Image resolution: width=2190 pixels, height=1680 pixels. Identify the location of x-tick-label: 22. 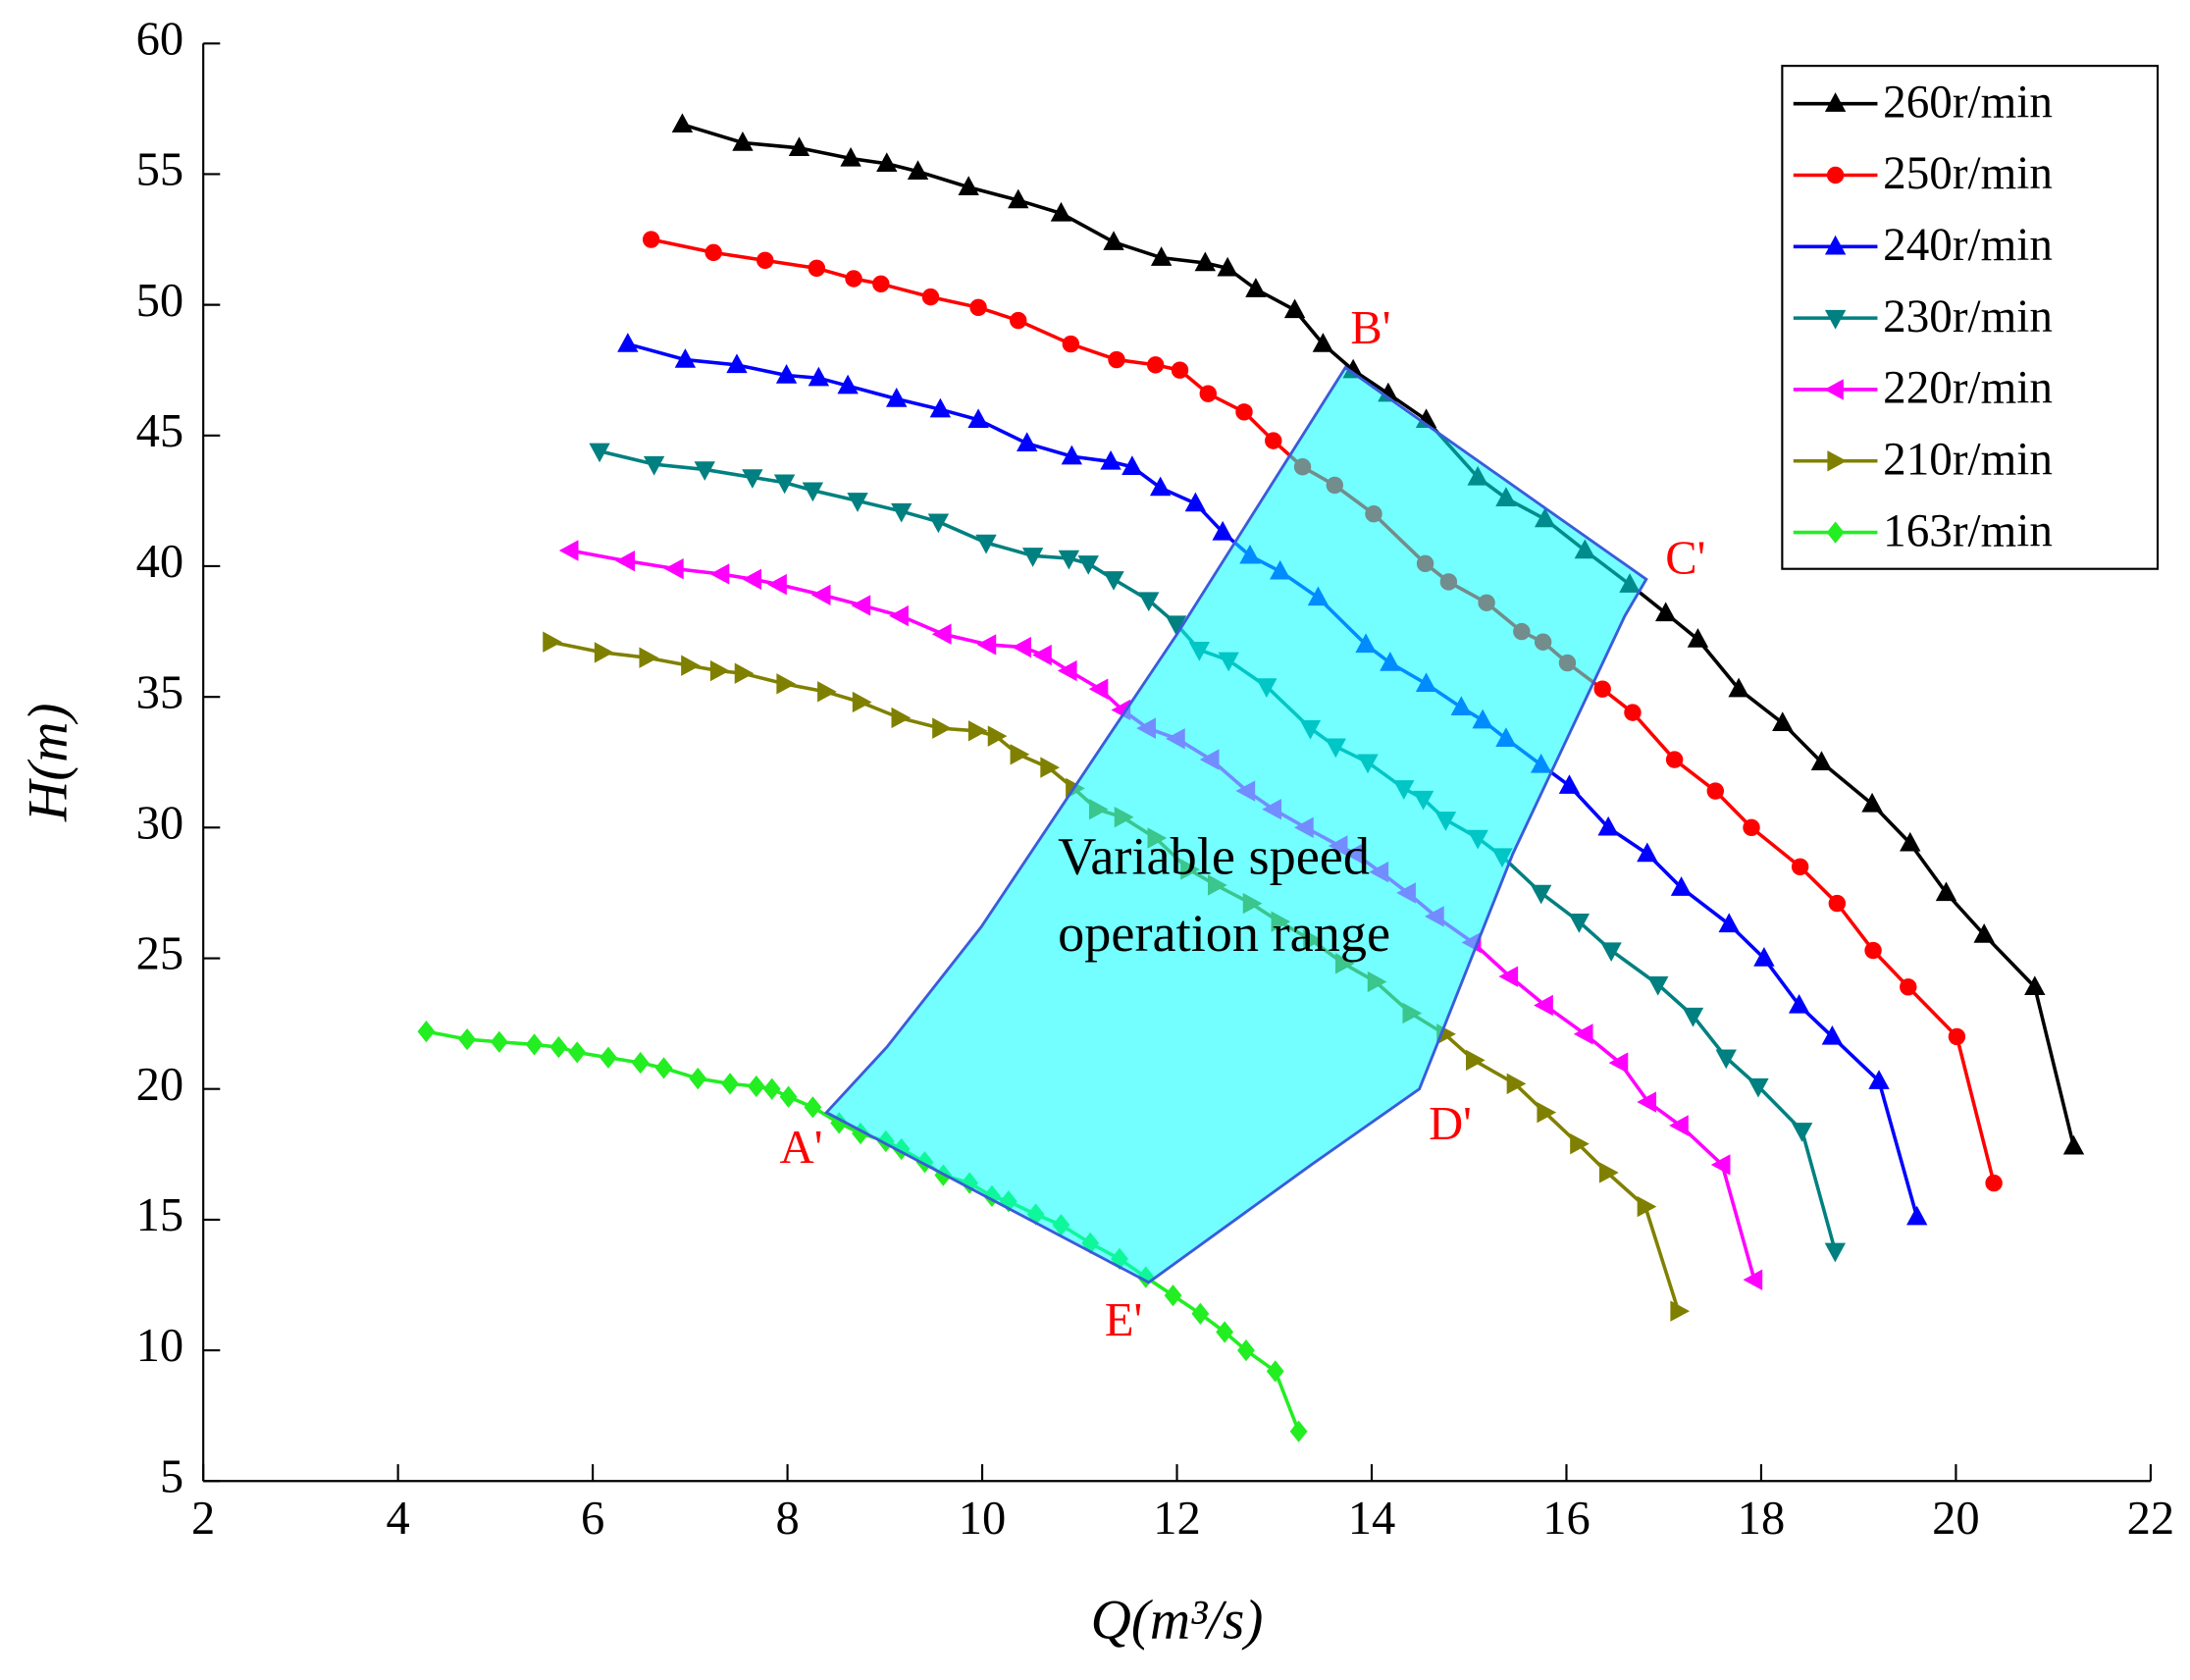
(2151, 1519).